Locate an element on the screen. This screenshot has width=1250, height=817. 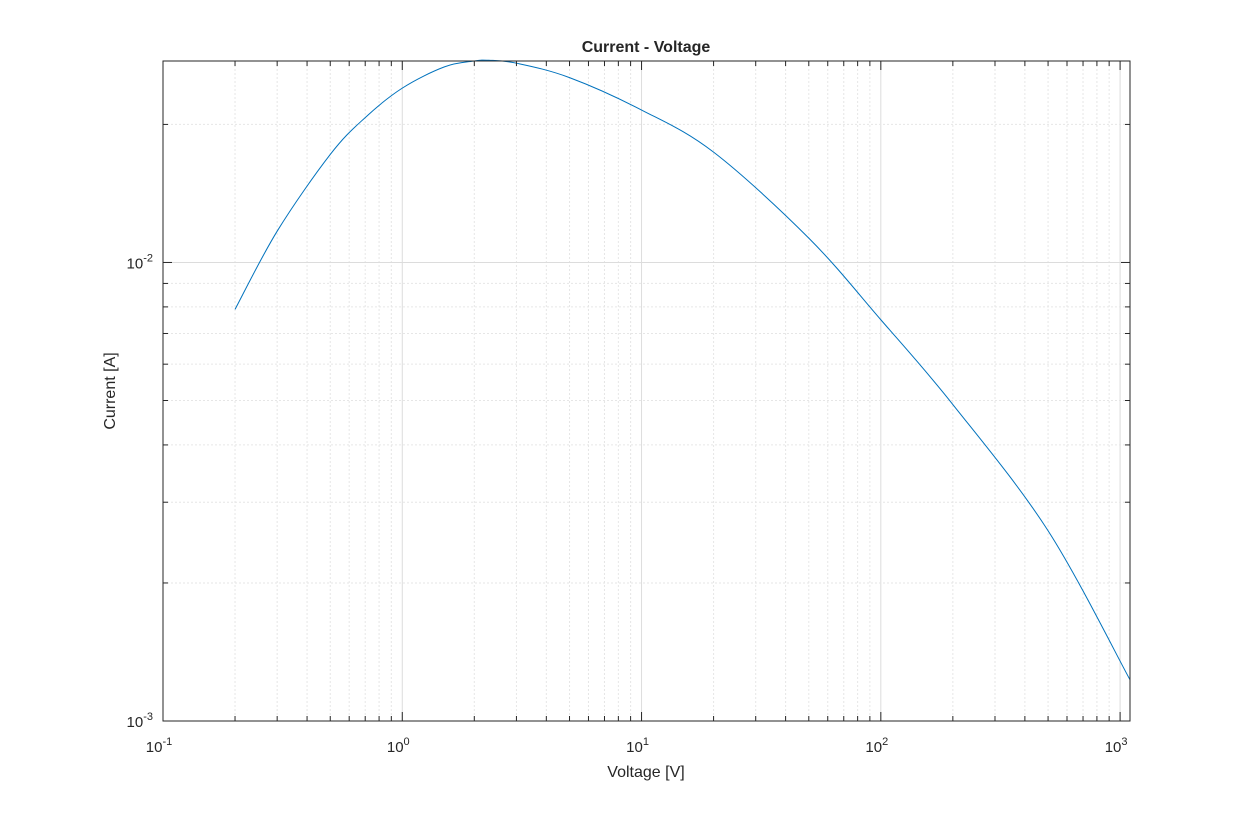
chart-title: Current - Voltage is located at coordinates (646, 47).